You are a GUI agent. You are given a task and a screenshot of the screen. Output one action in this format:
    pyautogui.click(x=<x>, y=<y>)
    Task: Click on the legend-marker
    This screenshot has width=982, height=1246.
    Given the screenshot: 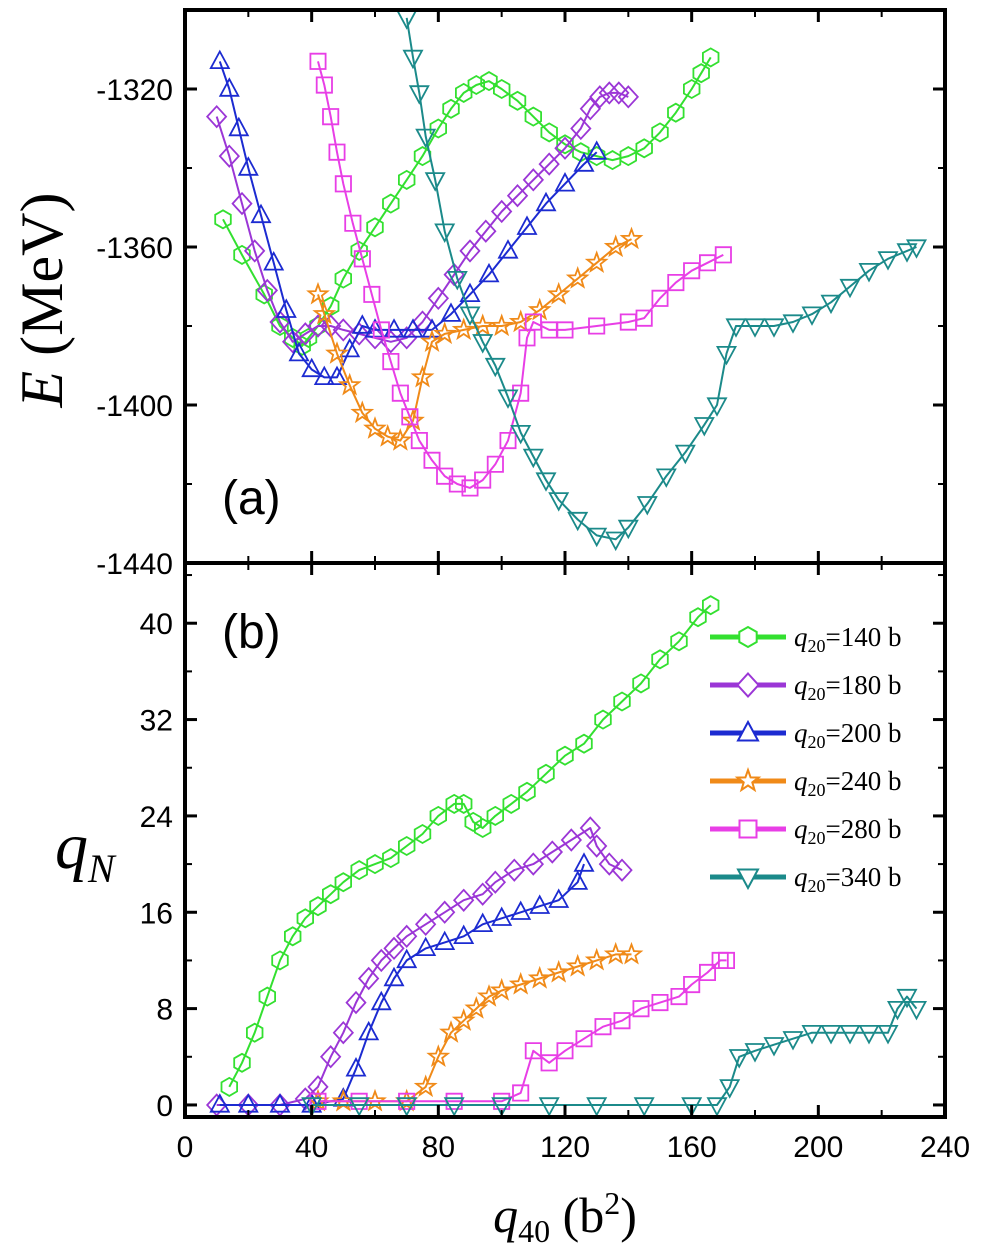 What is the action you would take?
    pyautogui.click(x=748, y=730)
    